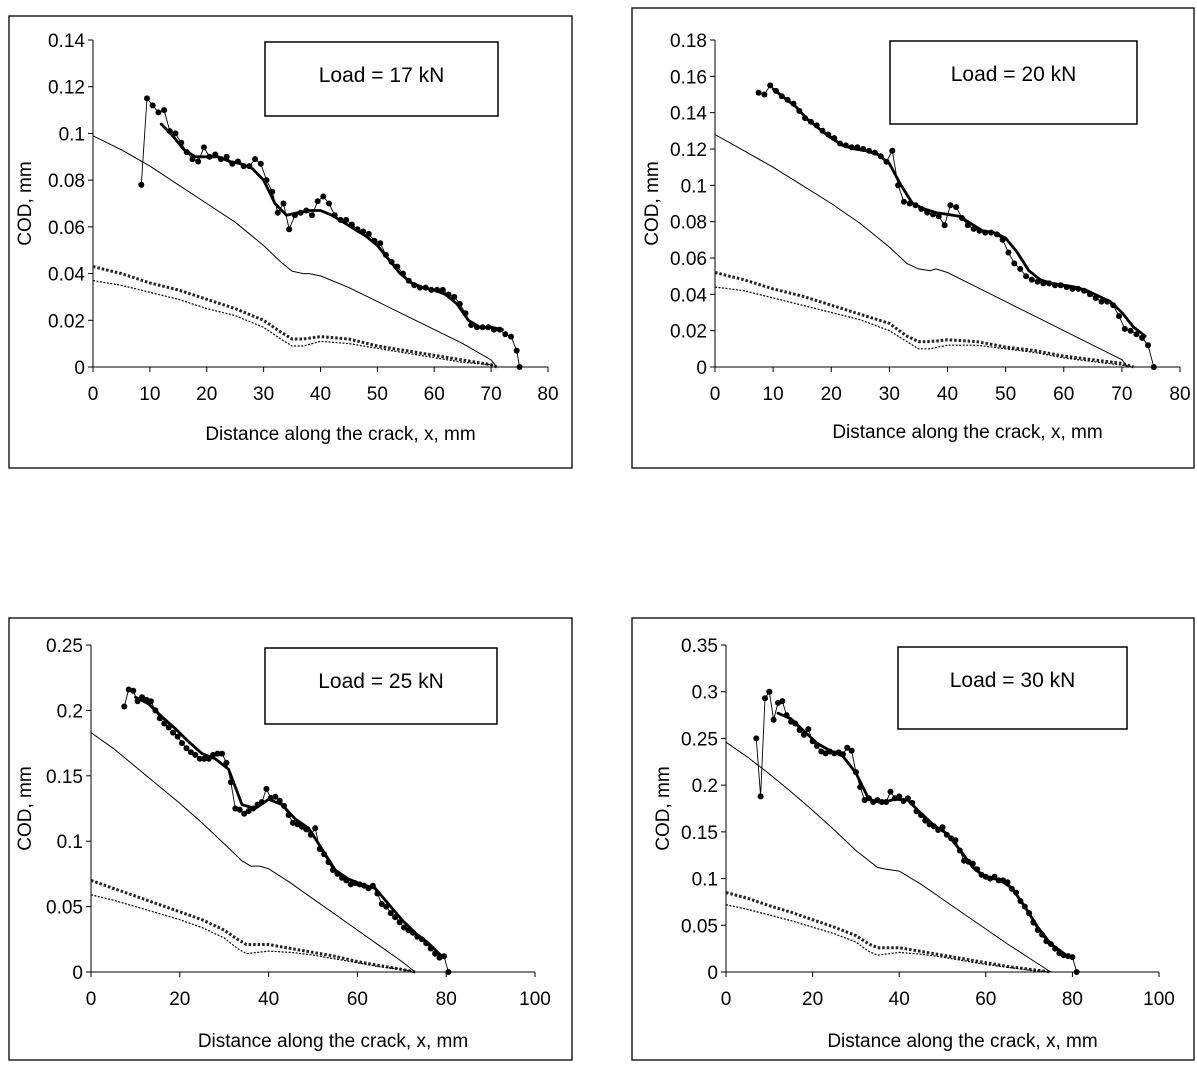  I want to click on y-tick-label: 0.1, so click(705, 880).